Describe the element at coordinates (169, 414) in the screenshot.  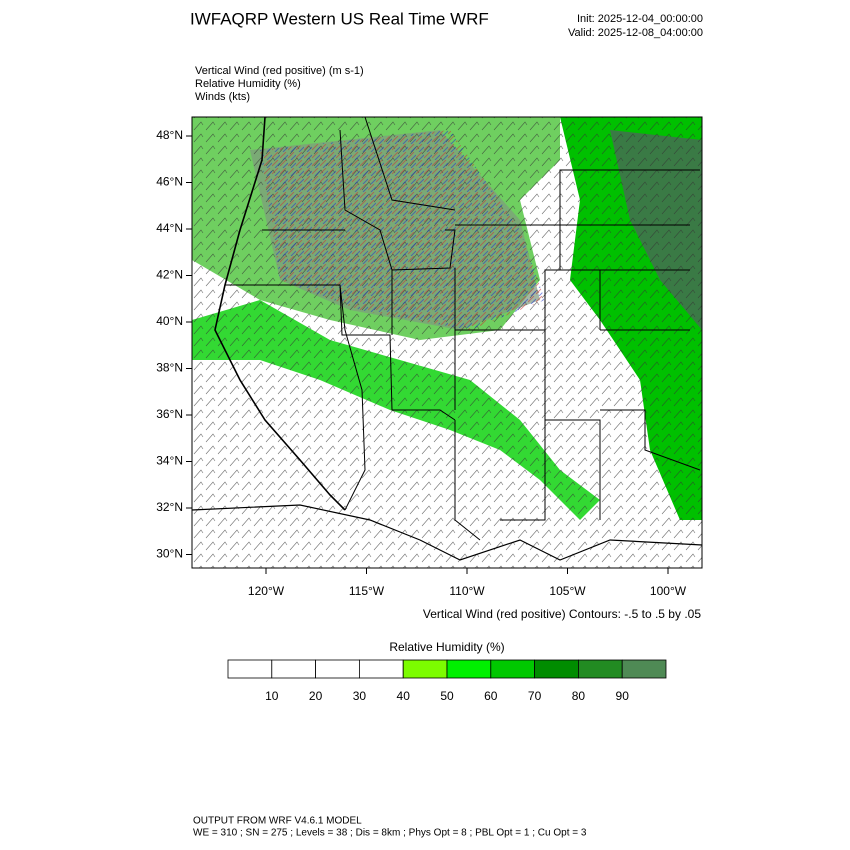
I see `lat-label: 36°N` at that location.